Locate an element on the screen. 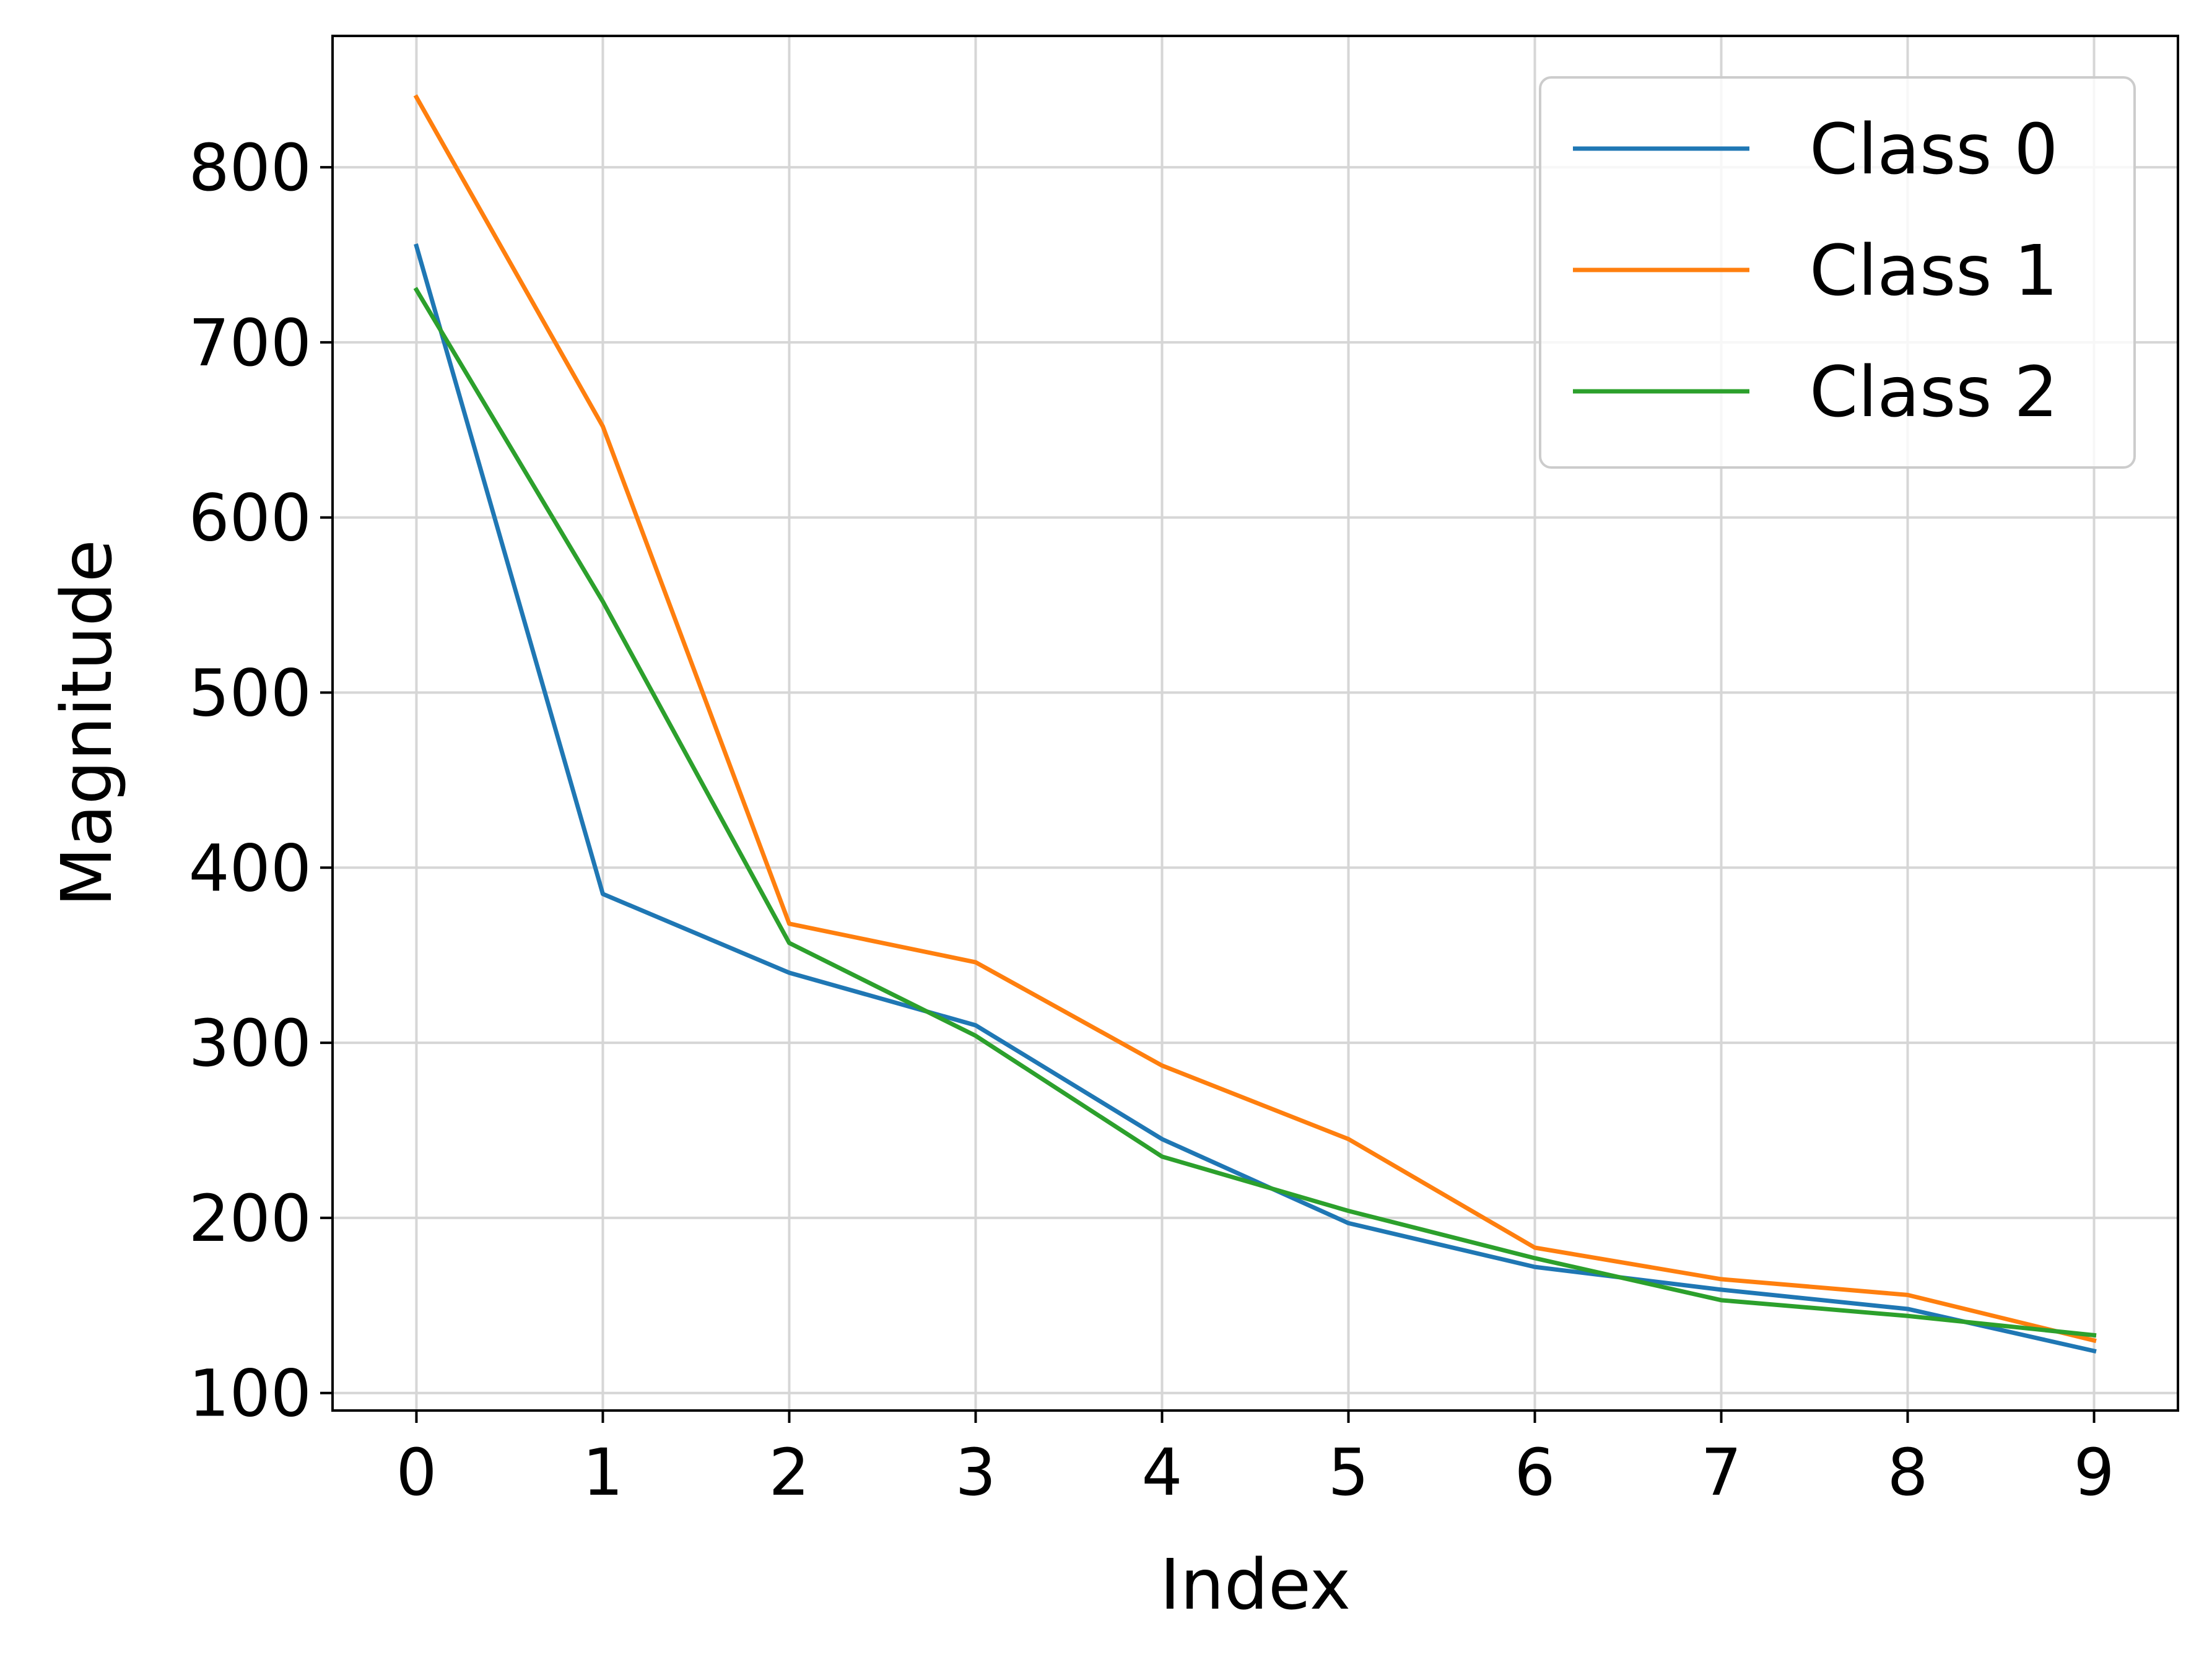  x-tick-label: 5 is located at coordinates (1349, 1472).